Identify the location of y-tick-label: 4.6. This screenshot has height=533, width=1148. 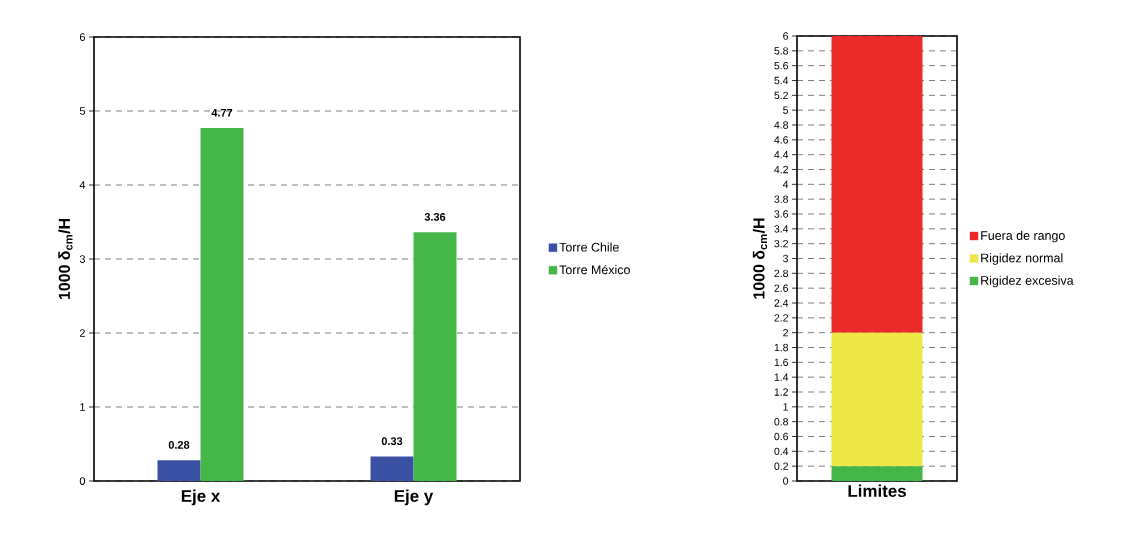
(781, 140).